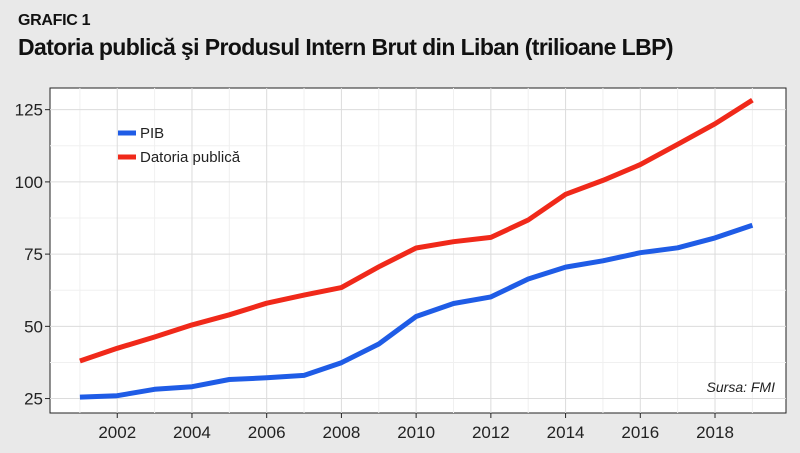 Image resolution: width=800 pixels, height=453 pixels. What do you see at coordinates (33, 399) in the screenshot?
I see `y-tick-label: 25` at bounding box center [33, 399].